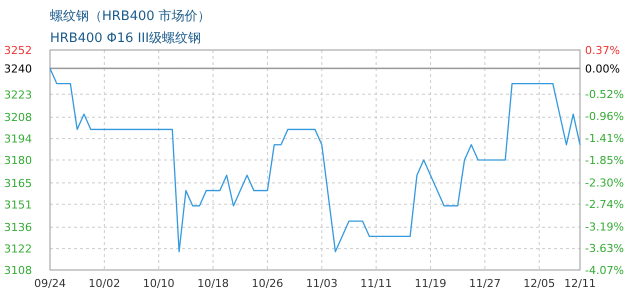  I want to click on y2-tick-label: -3.63%, so click(604, 249).